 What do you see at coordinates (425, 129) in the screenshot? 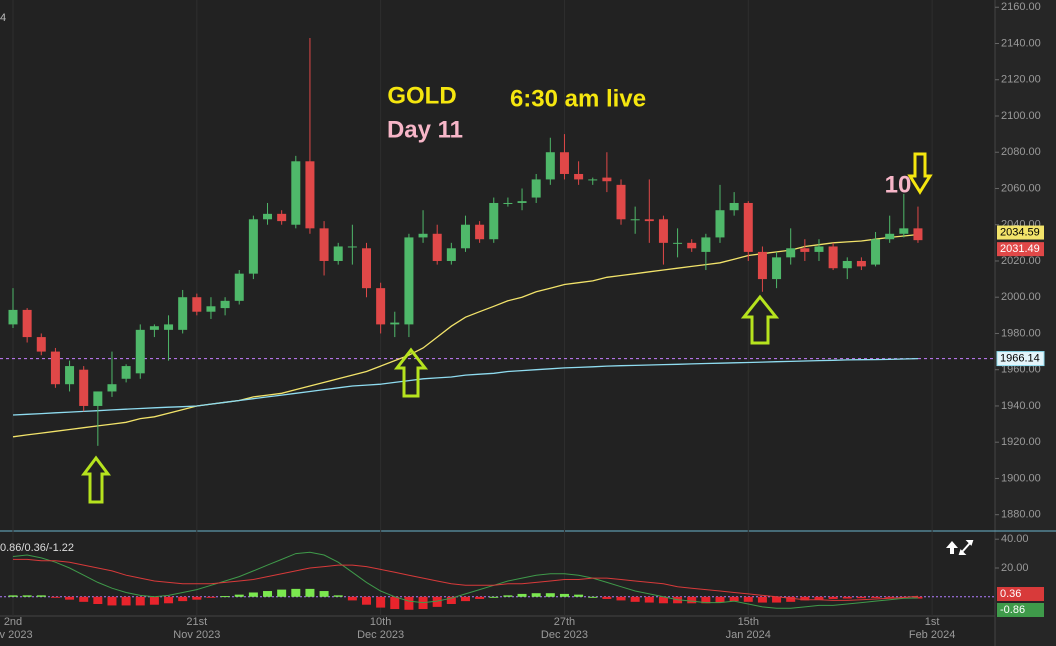
I see `annotation: Day 11` at bounding box center [425, 129].